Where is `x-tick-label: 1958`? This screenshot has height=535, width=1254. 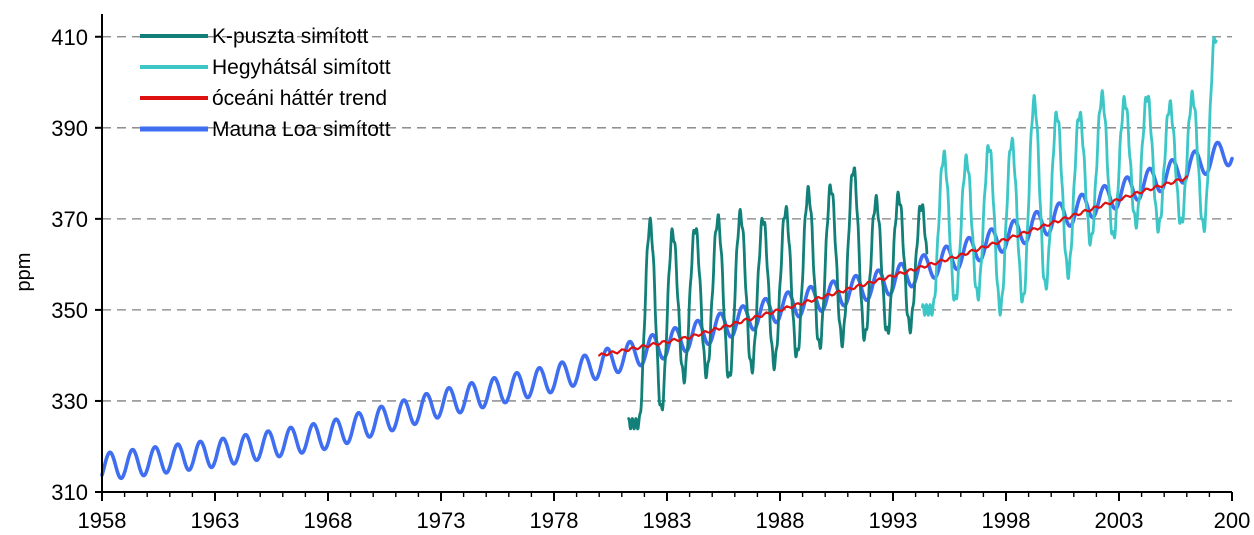
x-tick-label: 1958 is located at coordinates (102, 520).